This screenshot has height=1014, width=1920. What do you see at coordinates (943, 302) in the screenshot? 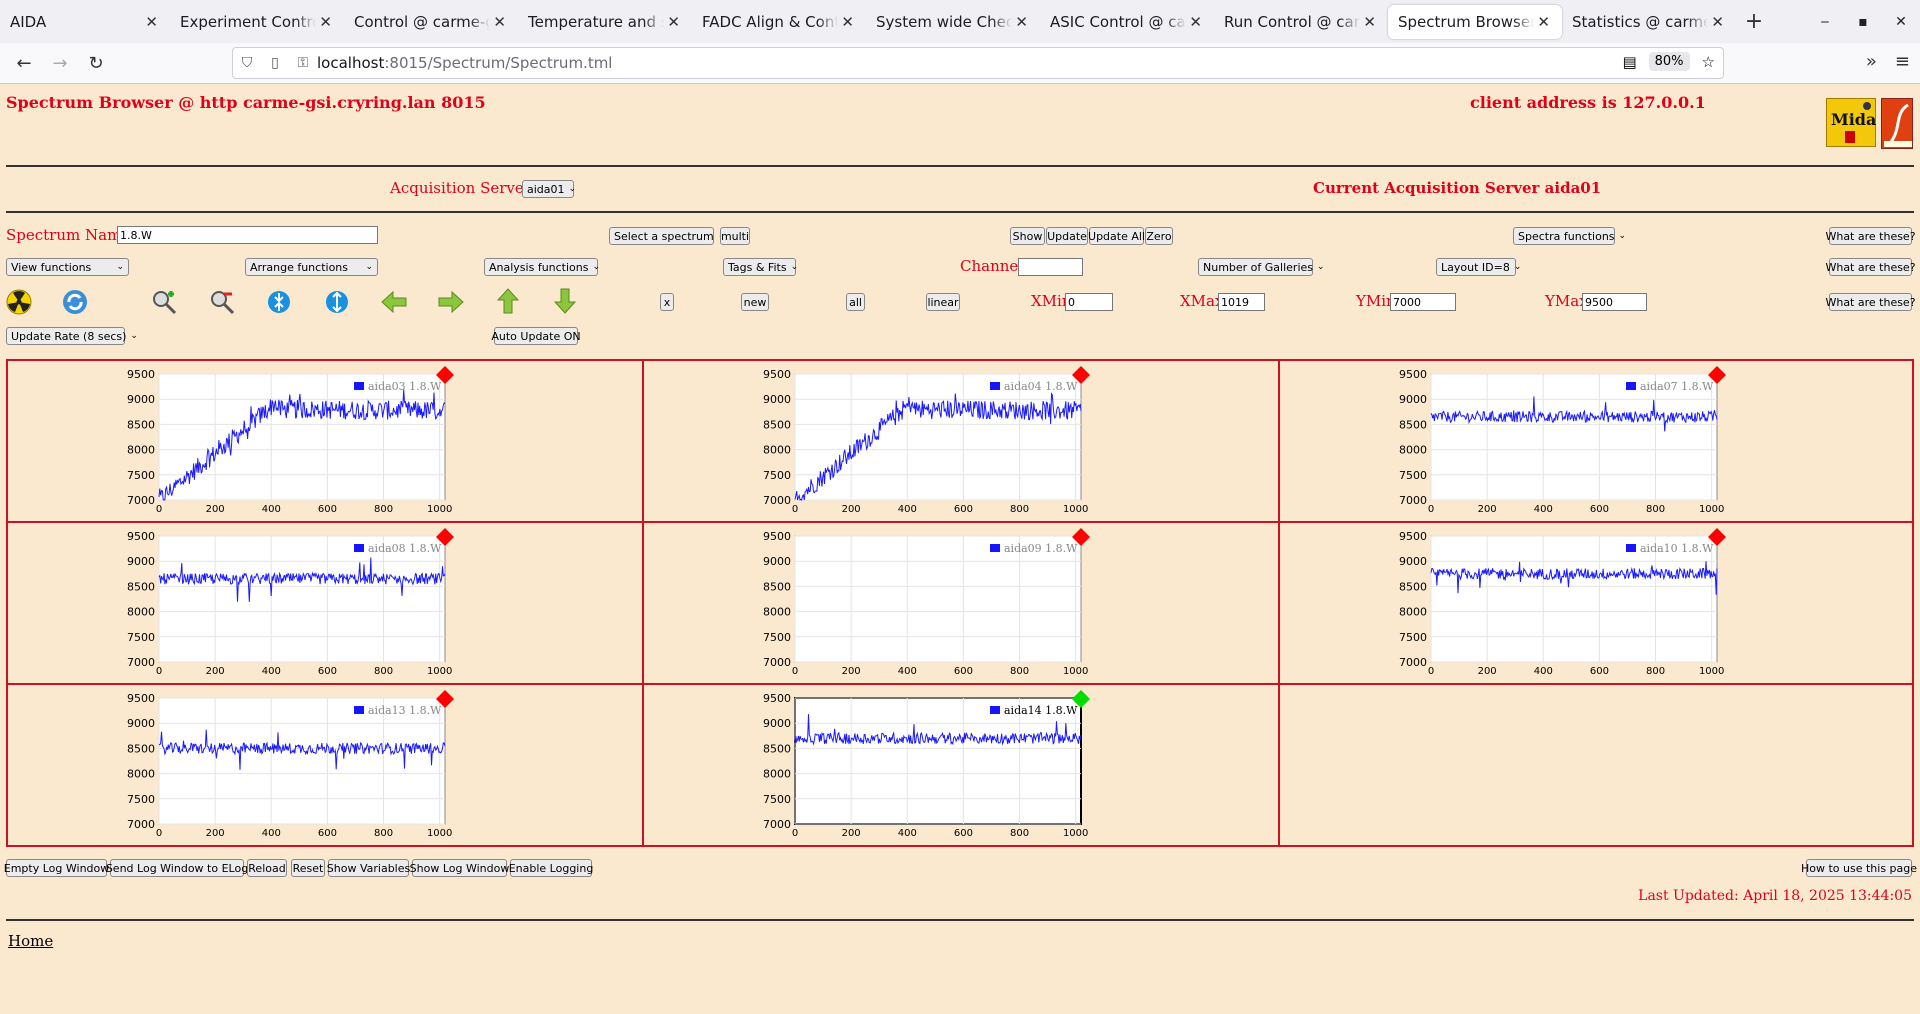
I see `linear-button: linear` at bounding box center [943, 302].